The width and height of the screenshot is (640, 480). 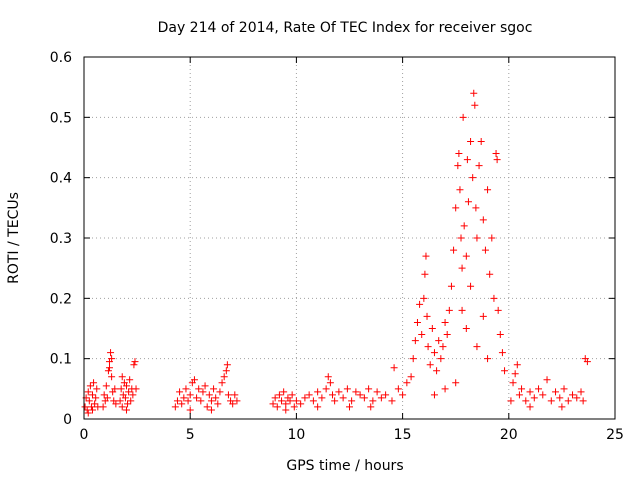 What do you see at coordinates (84, 435) in the screenshot?
I see `x-tick-label: 0` at bounding box center [84, 435].